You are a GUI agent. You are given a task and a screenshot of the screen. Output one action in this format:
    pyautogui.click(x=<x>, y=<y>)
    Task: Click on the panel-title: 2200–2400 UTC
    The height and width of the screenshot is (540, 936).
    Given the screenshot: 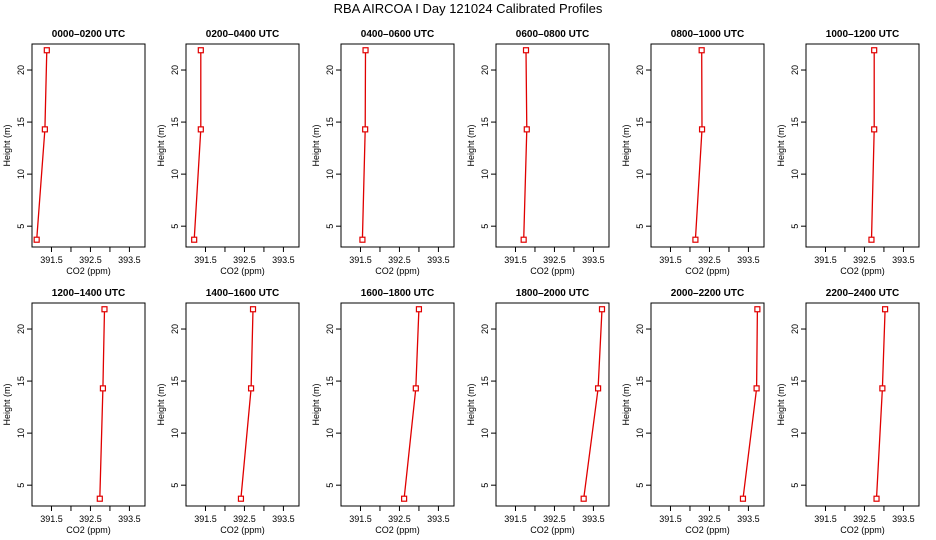 What is the action you would take?
    pyautogui.click(x=862, y=293)
    